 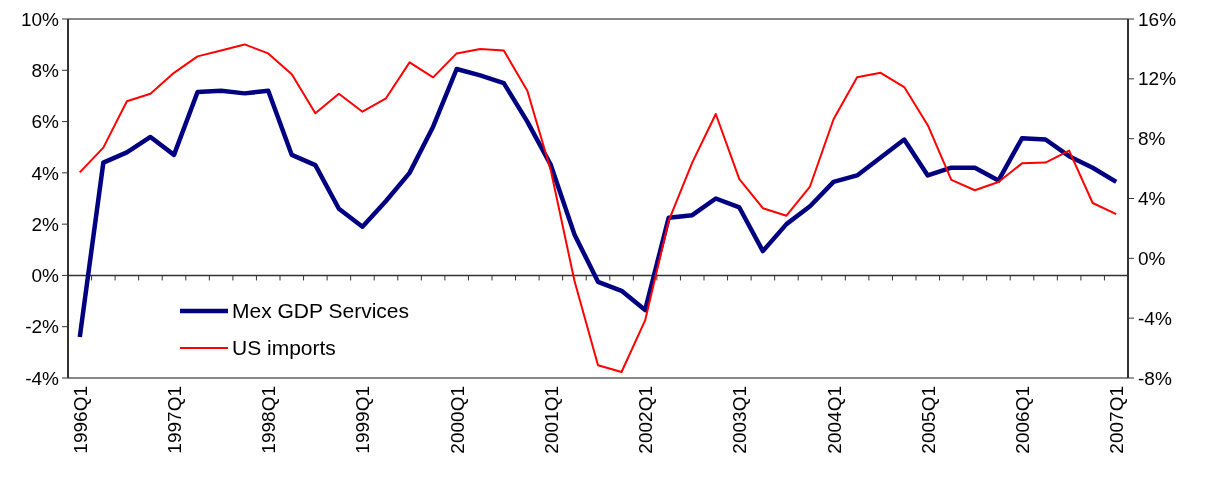 I want to click on x-tick-label: 1999Q1, so click(x=363, y=420).